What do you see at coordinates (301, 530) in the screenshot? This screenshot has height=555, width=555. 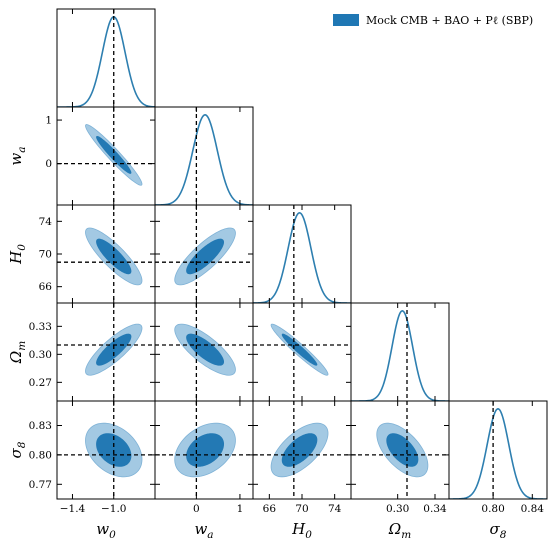 I see `x-axis-label: H0` at bounding box center [301, 530].